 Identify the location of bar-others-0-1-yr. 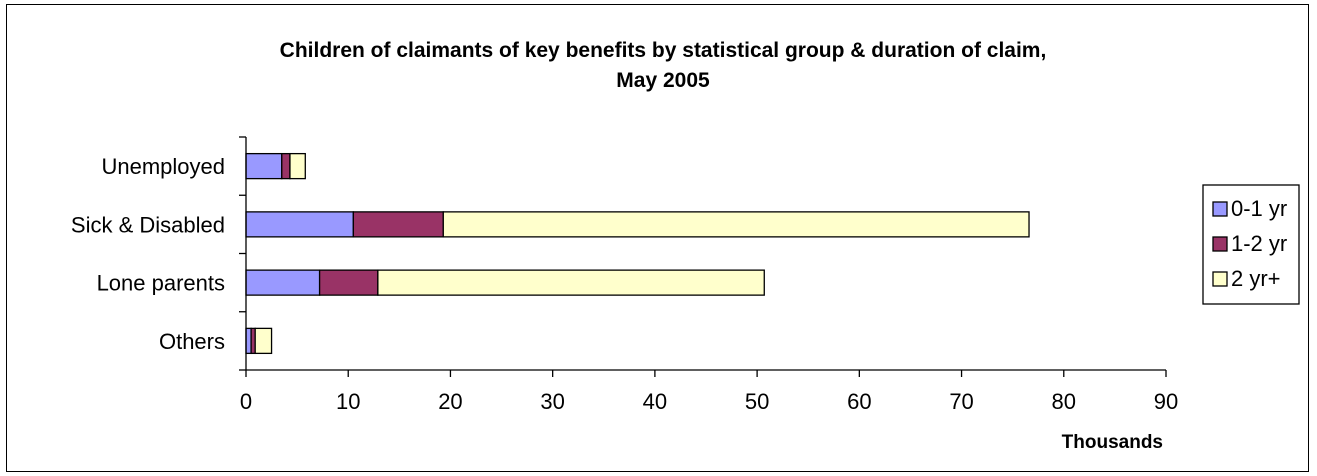
(248, 341).